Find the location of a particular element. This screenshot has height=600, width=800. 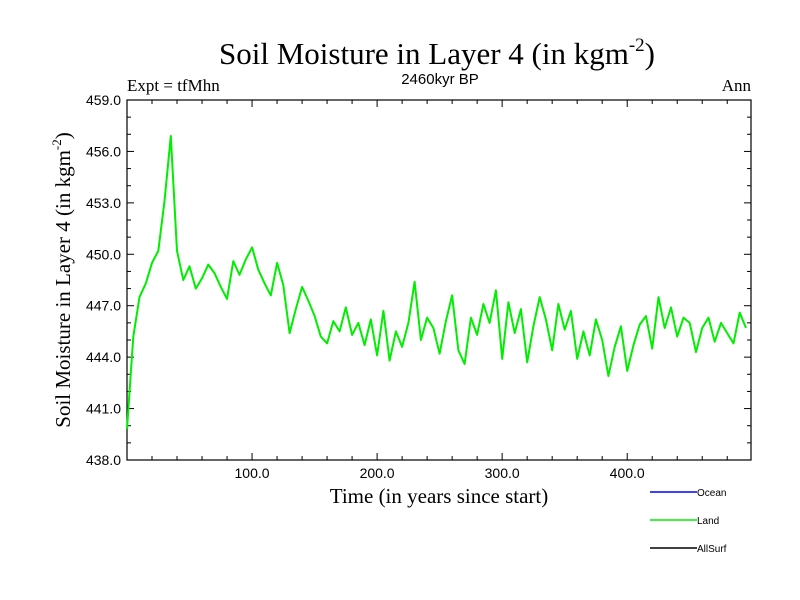

chart-title-main: Soil Moisture in Layer 4 (in kgm is located at coordinates (424, 53).